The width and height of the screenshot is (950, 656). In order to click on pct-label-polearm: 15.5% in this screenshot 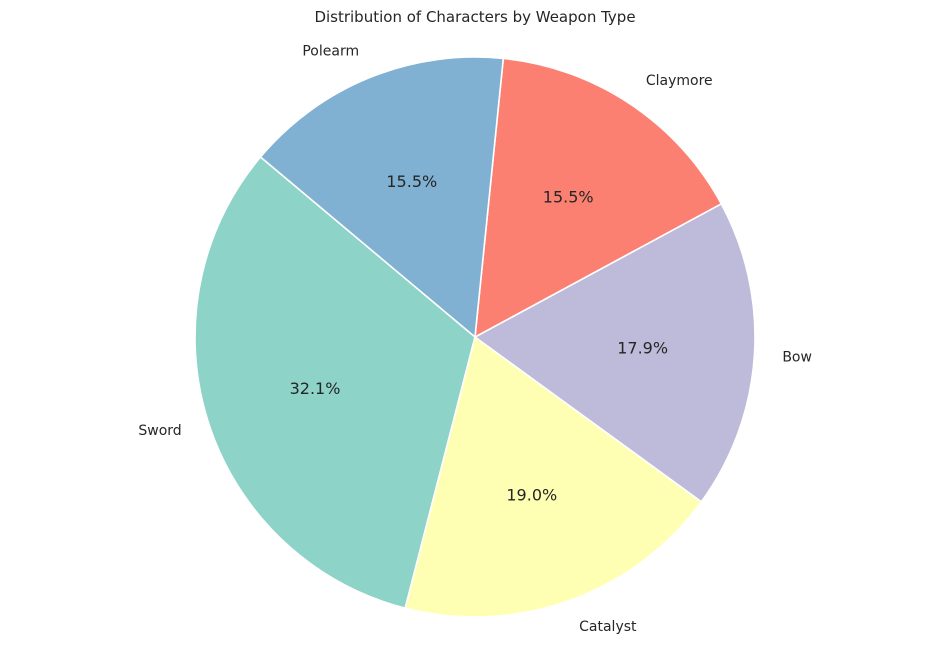, I will do `click(411, 181)`.